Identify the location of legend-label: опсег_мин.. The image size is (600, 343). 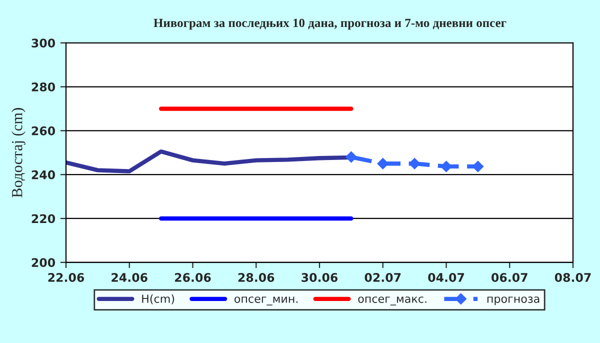
(266, 301).